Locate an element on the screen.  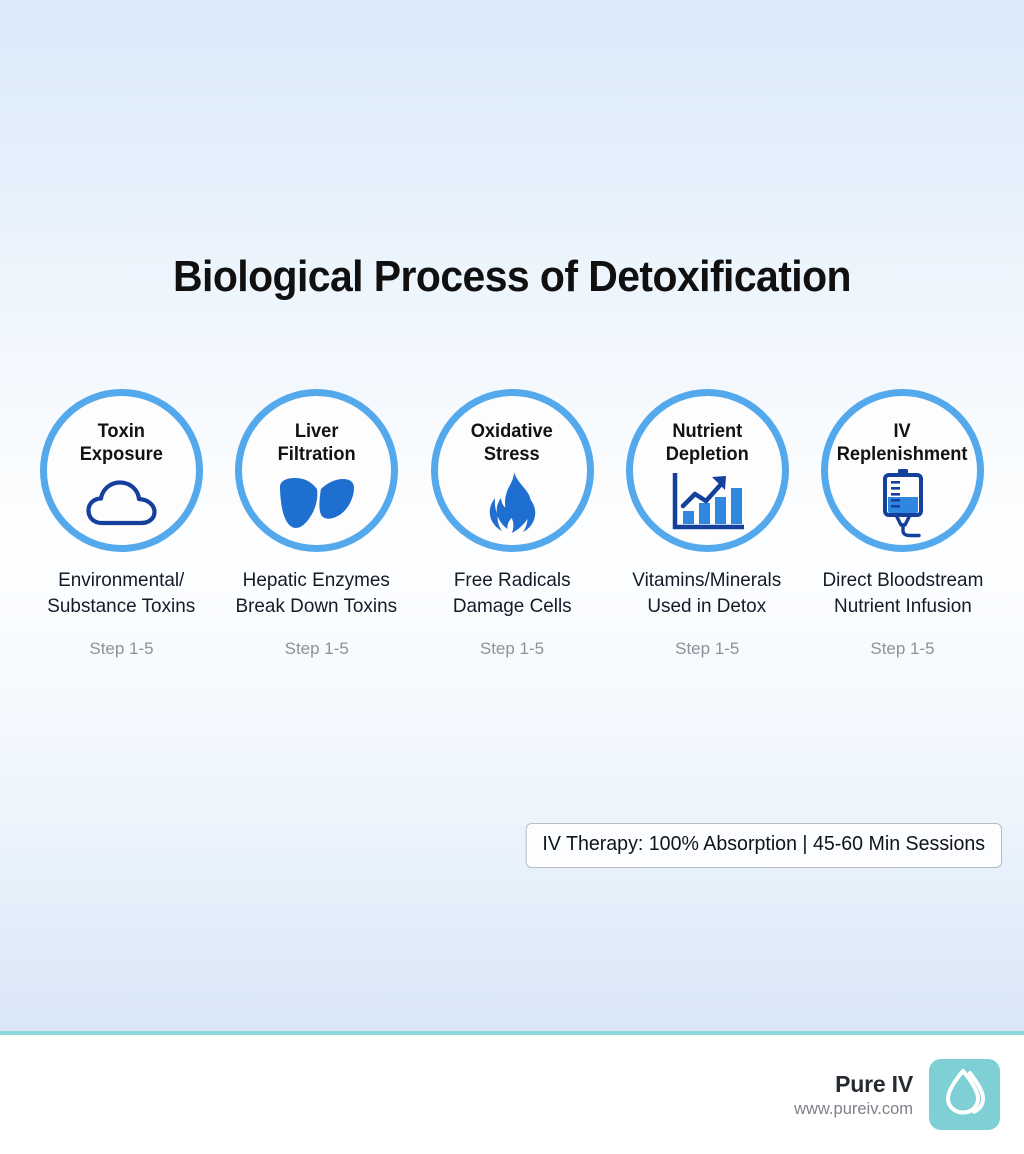
step-caption: Free Radicals Damage Cells is located at coordinates (512, 593).